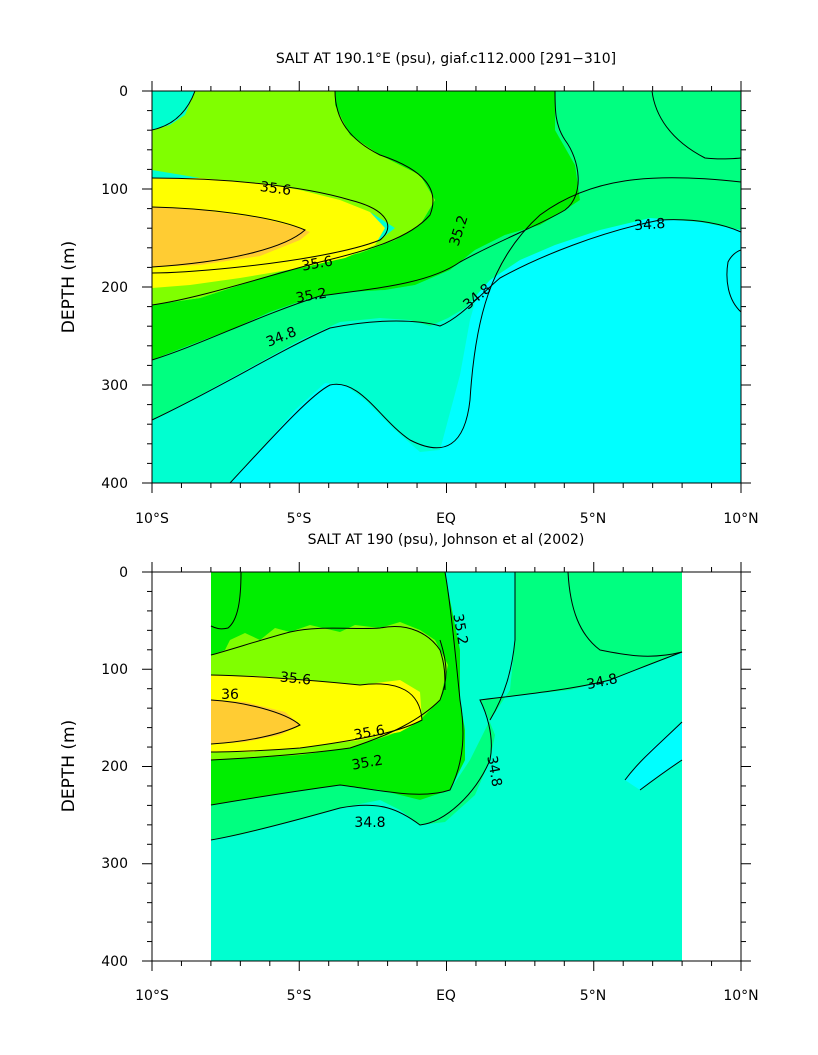 This screenshot has width=818, height=1055. What do you see at coordinates (231, 237) in the screenshot?
I see `top-fill-orange` at bounding box center [231, 237].